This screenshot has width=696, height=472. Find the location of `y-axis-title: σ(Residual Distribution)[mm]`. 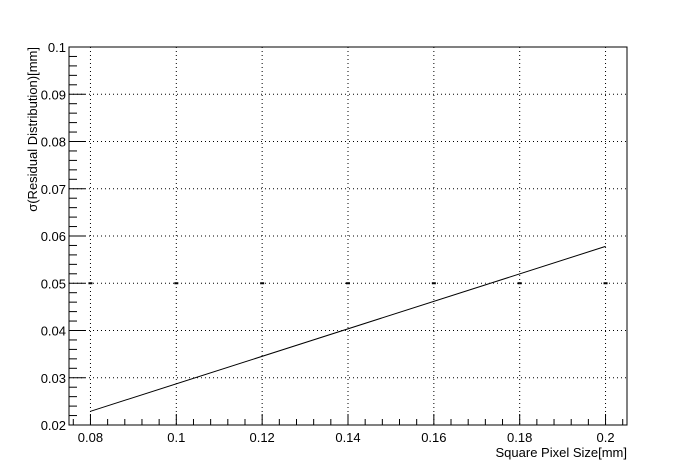

y-axis-title: σ(Residual Distribution)[mm] is located at coordinates (32, 129).